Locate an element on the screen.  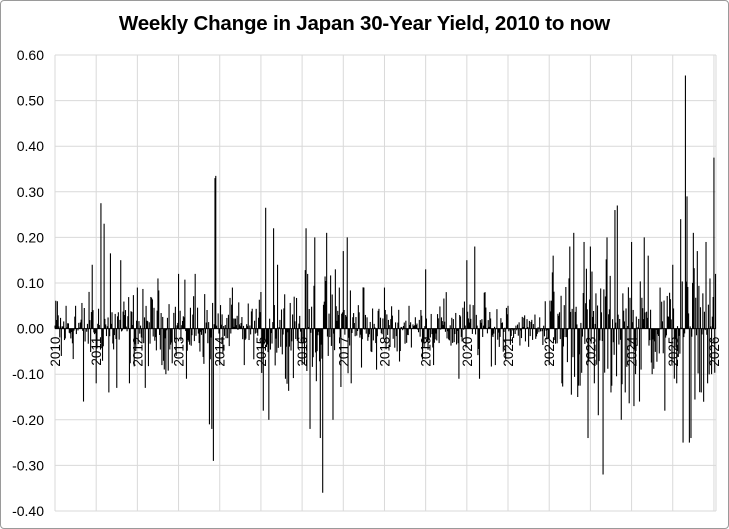
x-tick-label: 2019 is located at coordinates (426, 352).